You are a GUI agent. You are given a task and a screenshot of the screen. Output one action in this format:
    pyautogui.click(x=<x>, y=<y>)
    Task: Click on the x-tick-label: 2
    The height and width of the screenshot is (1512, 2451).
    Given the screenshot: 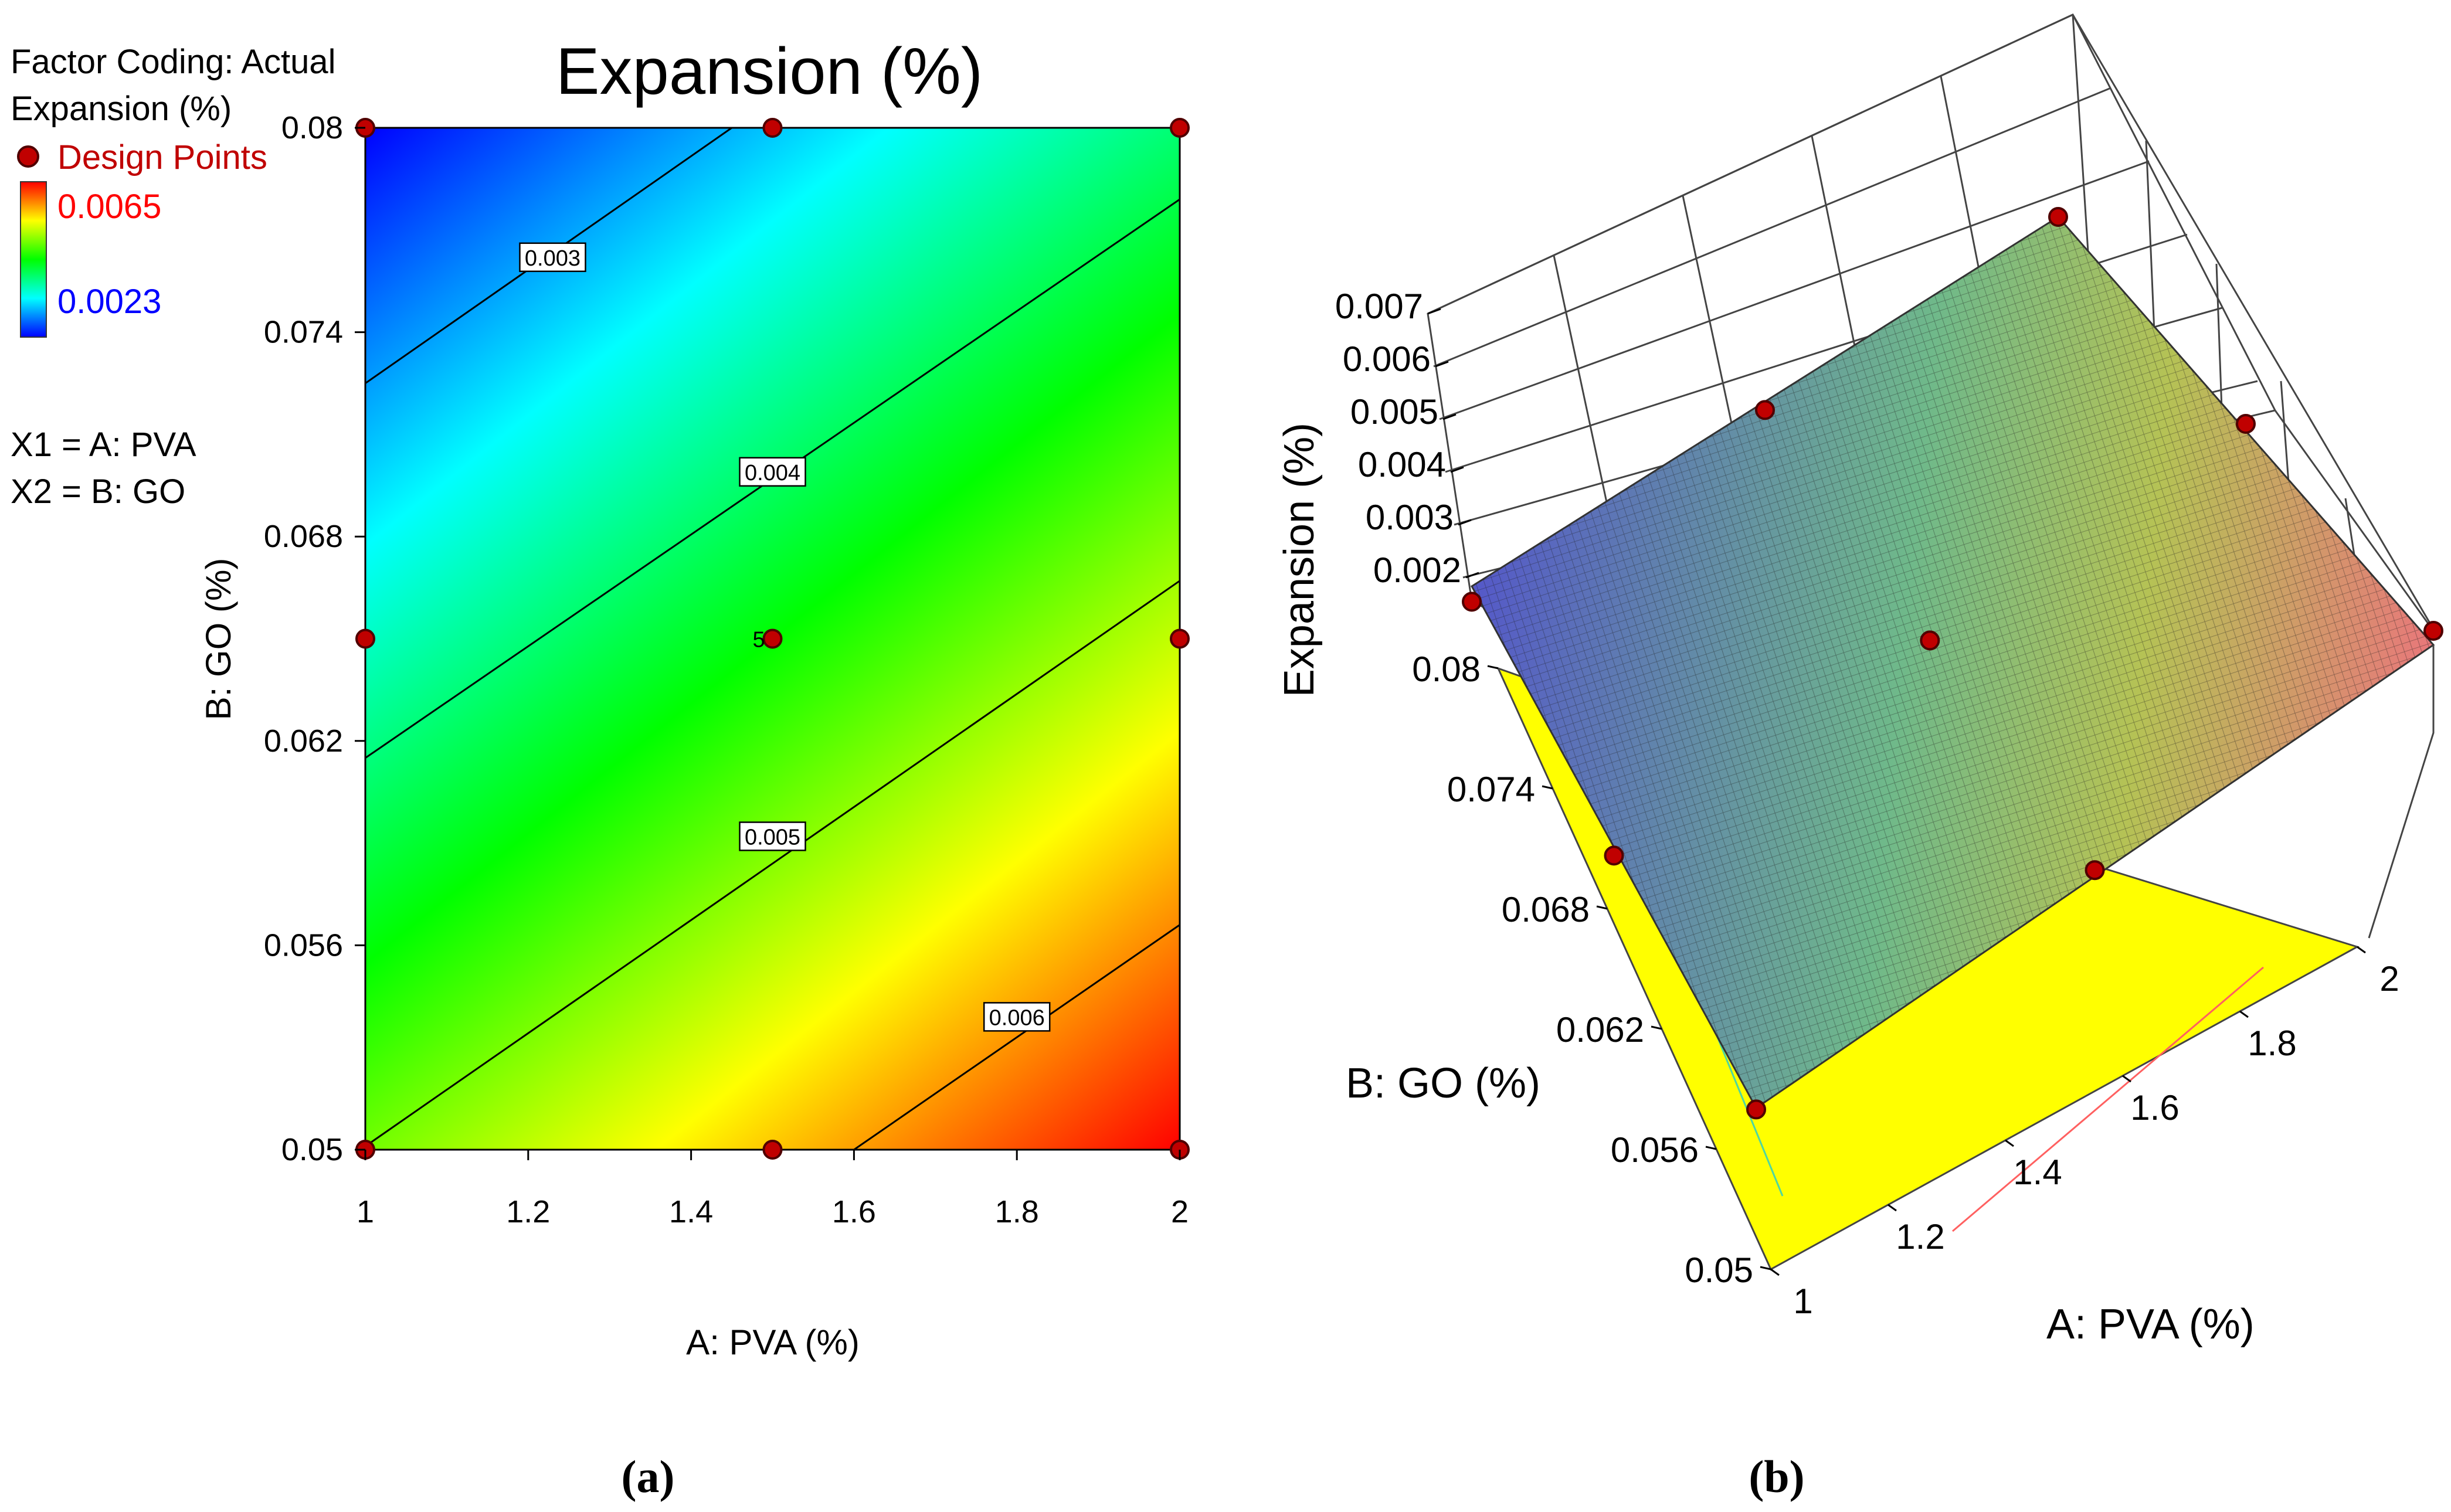 What is the action you would take?
    pyautogui.click(x=1180, y=1211)
    